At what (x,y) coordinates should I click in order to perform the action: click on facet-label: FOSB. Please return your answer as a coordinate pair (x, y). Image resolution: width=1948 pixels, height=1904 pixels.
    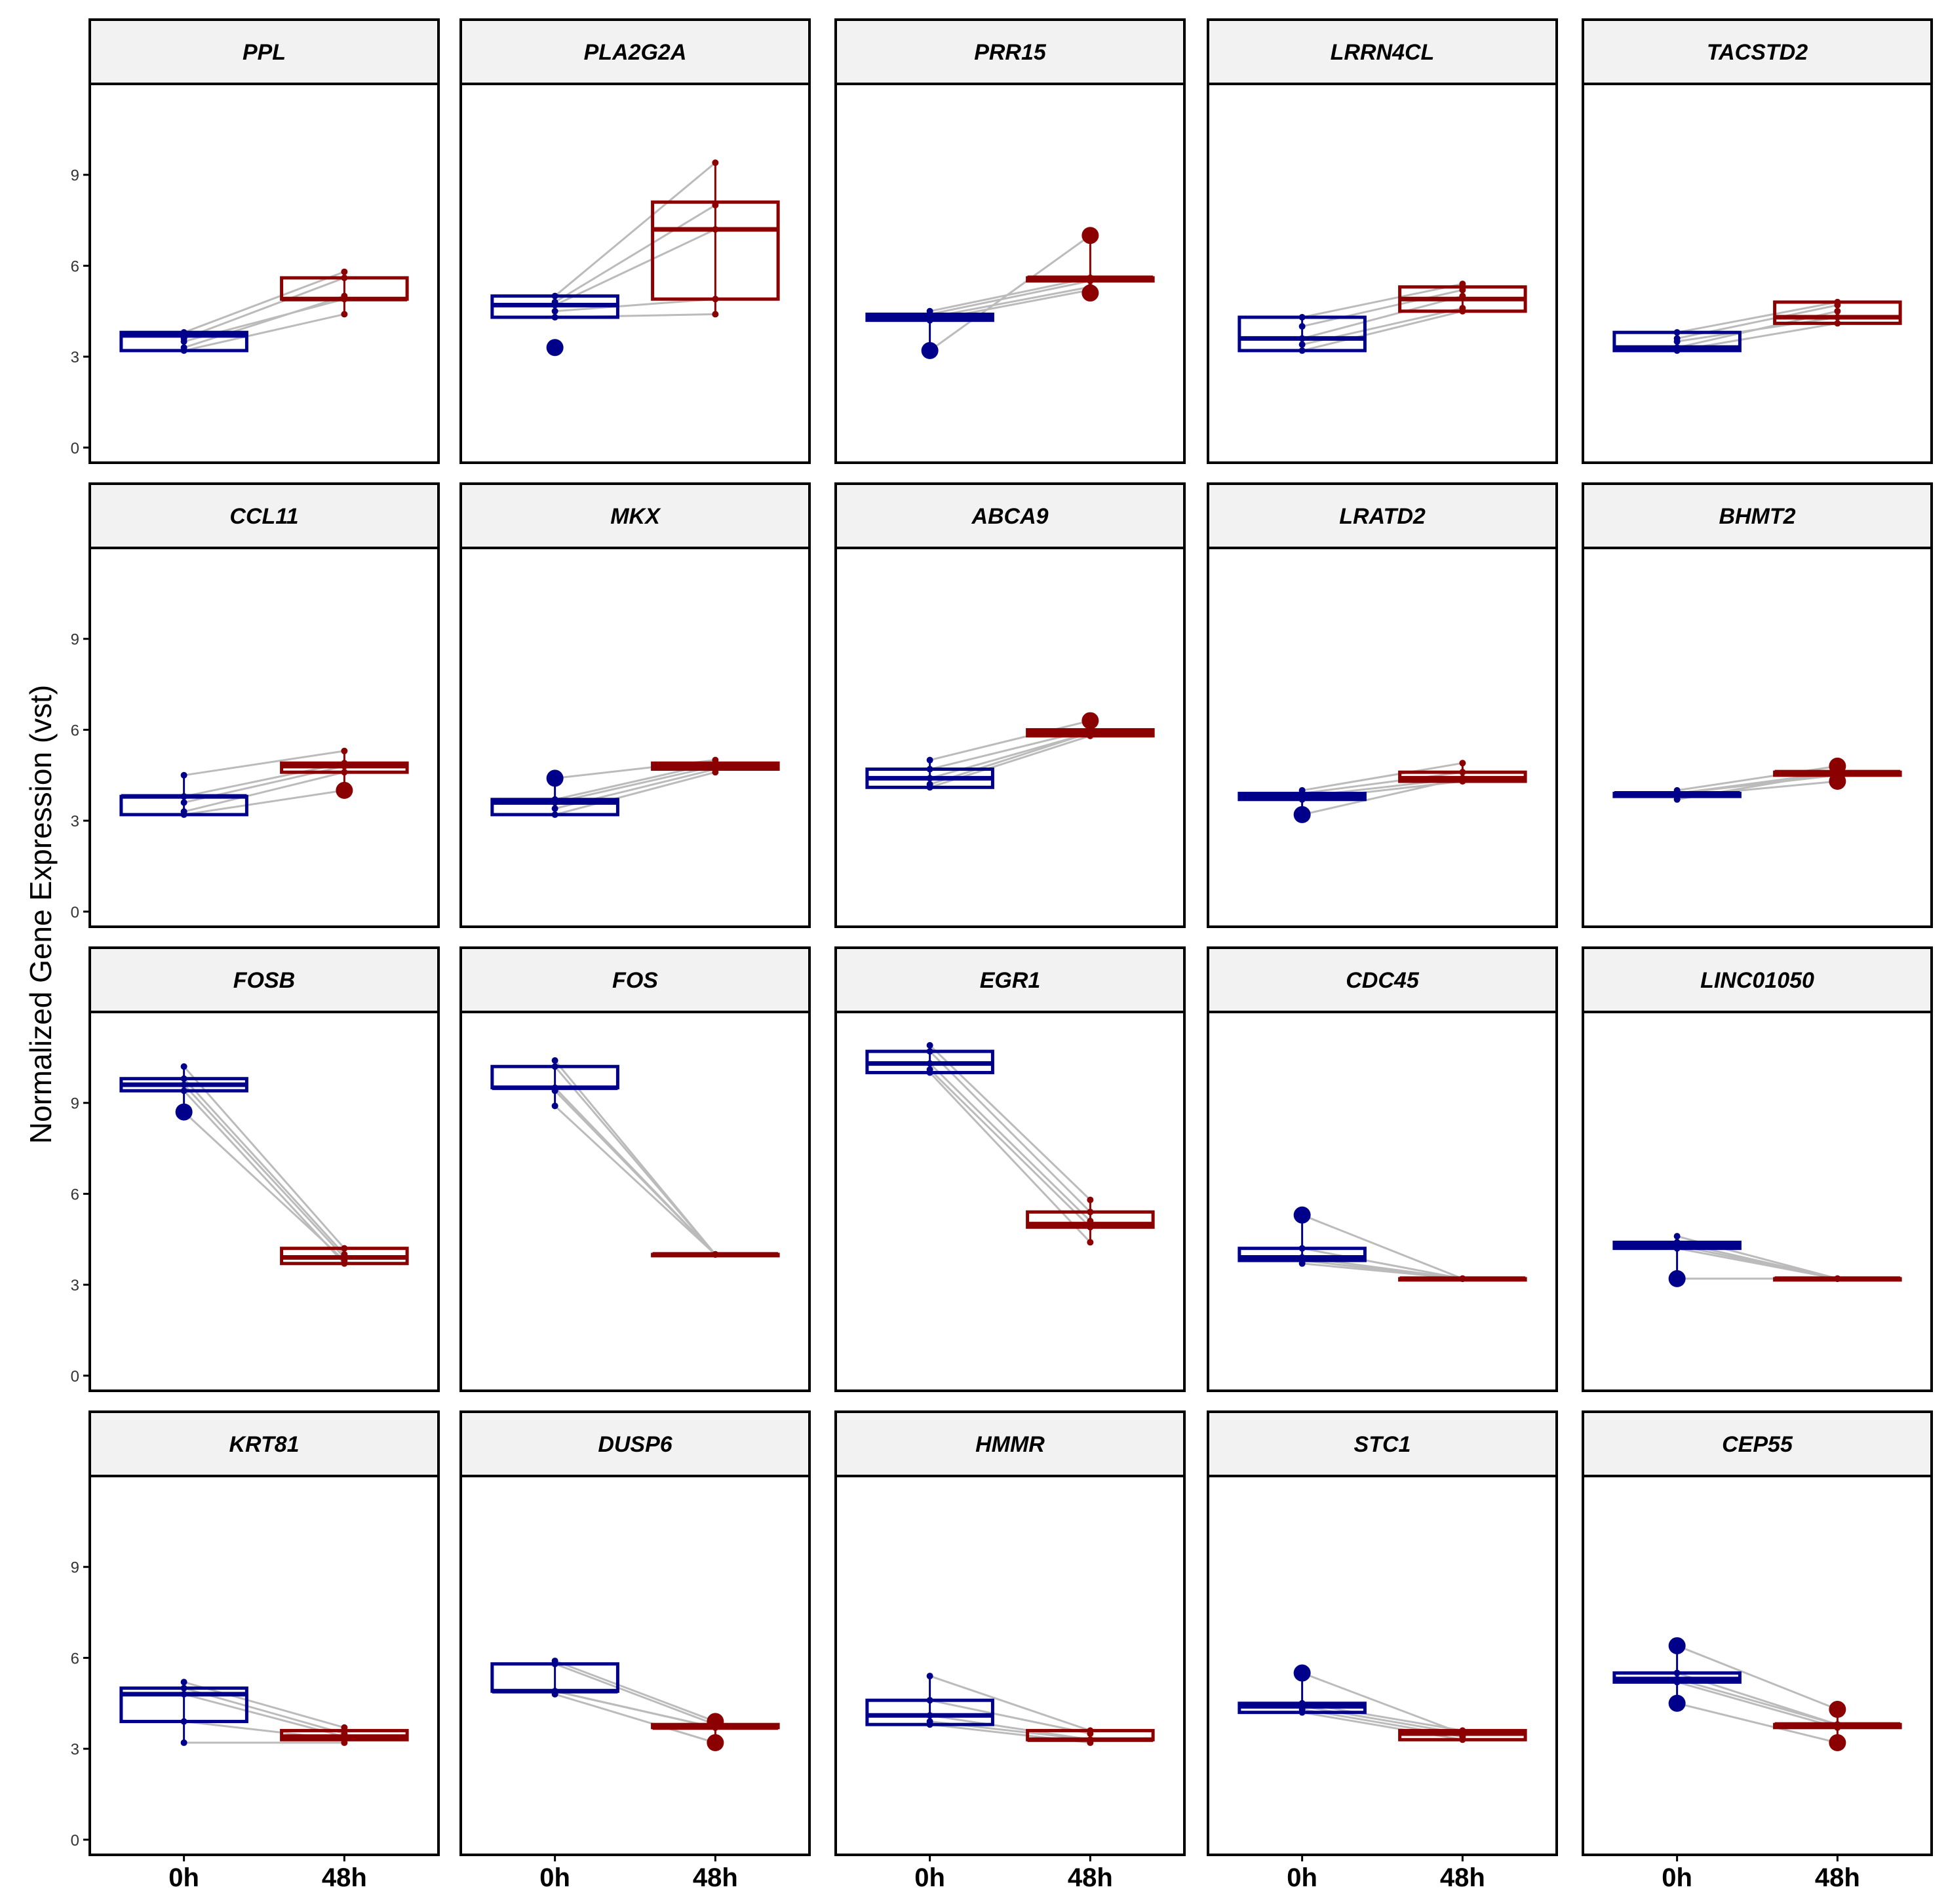
    Looking at the image, I should click on (264, 980).